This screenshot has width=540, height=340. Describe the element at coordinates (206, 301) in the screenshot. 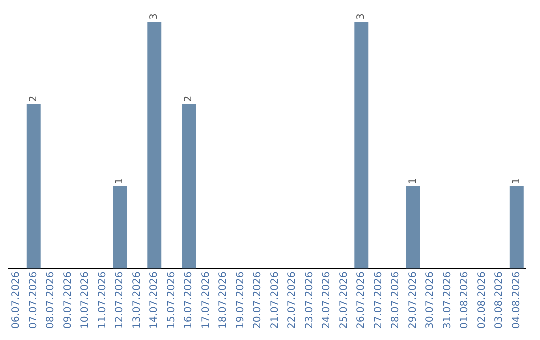

I see `x-tick-label: 17.07.2026` at that location.